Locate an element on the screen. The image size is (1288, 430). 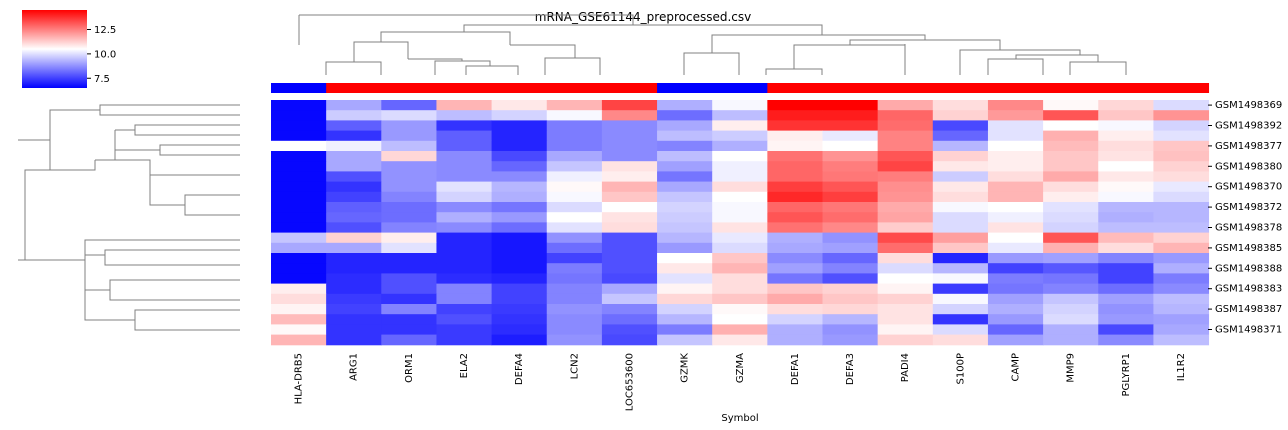
colorbar-tick-label: 12.5 is located at coordinates (105, 30).